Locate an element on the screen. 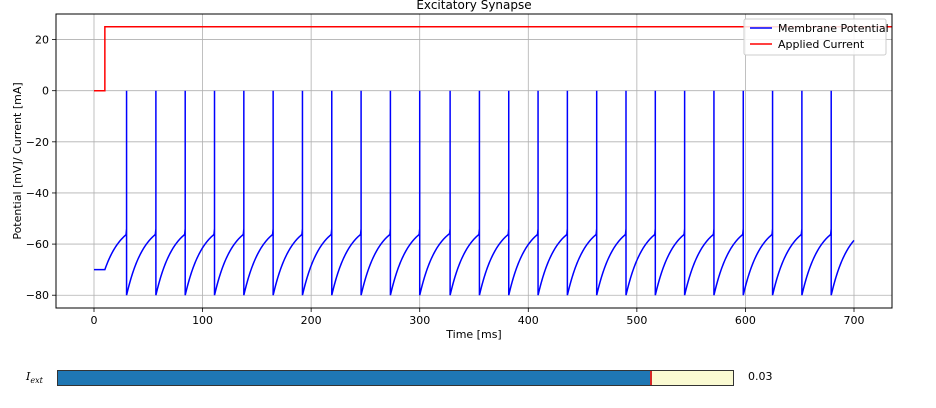  x-tick-label: 200 is located at coordinates (311, 320).